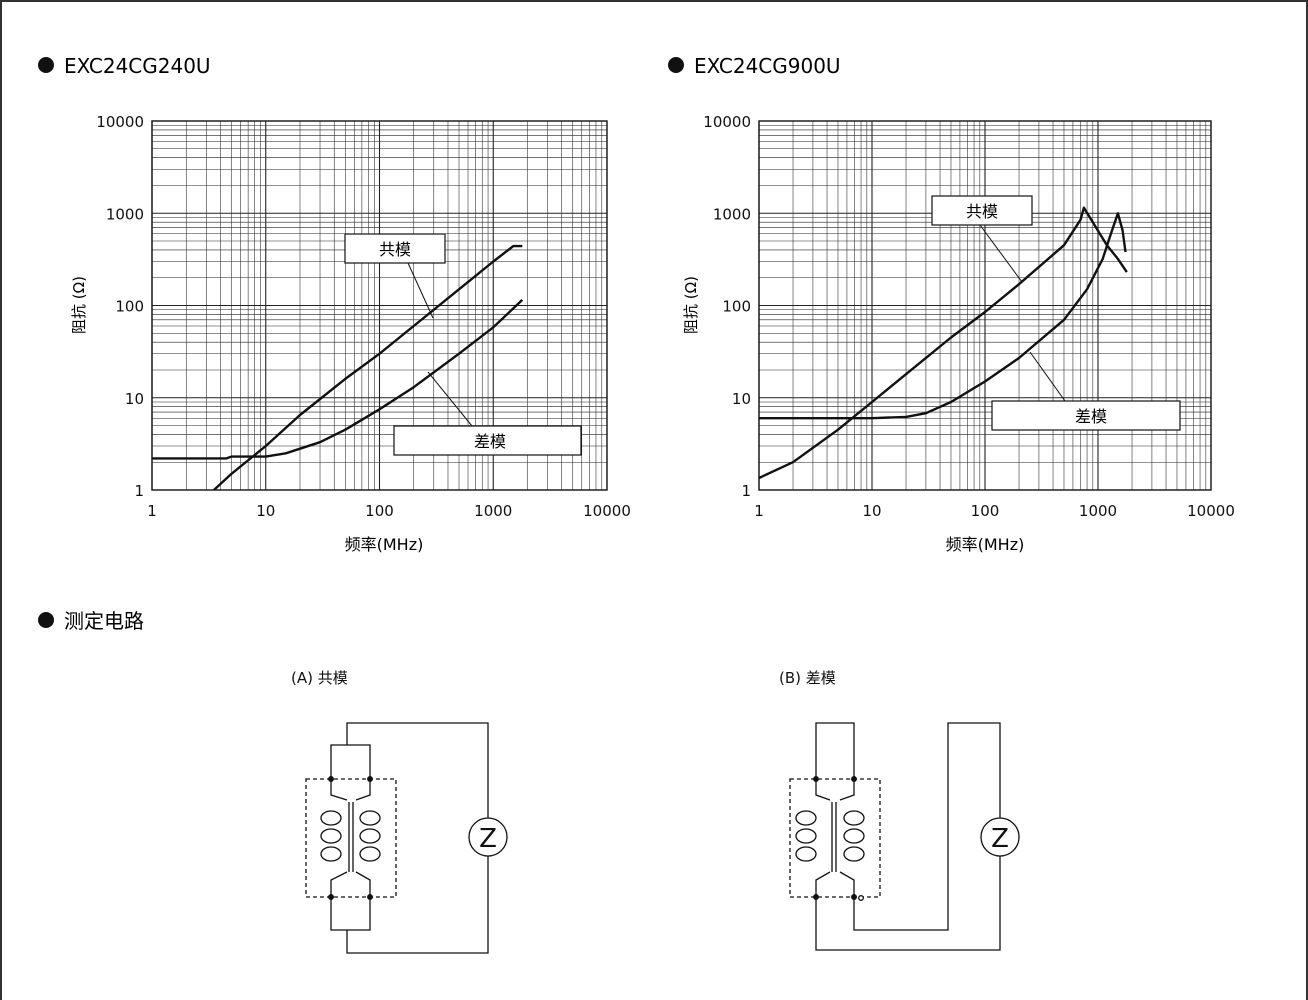 The image size is (1308, 1000). I want to click on circuit-a-common-mode: (A) 共模 Z, so click(399, 811).